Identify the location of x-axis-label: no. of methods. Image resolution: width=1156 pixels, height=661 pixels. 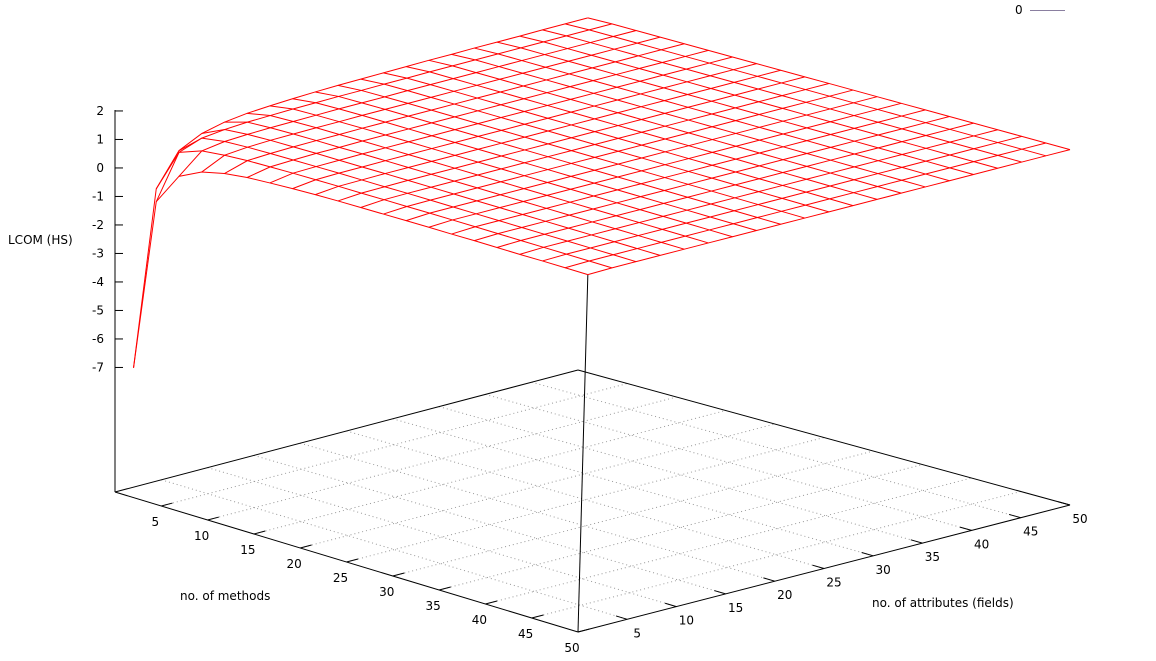
(225, 596).